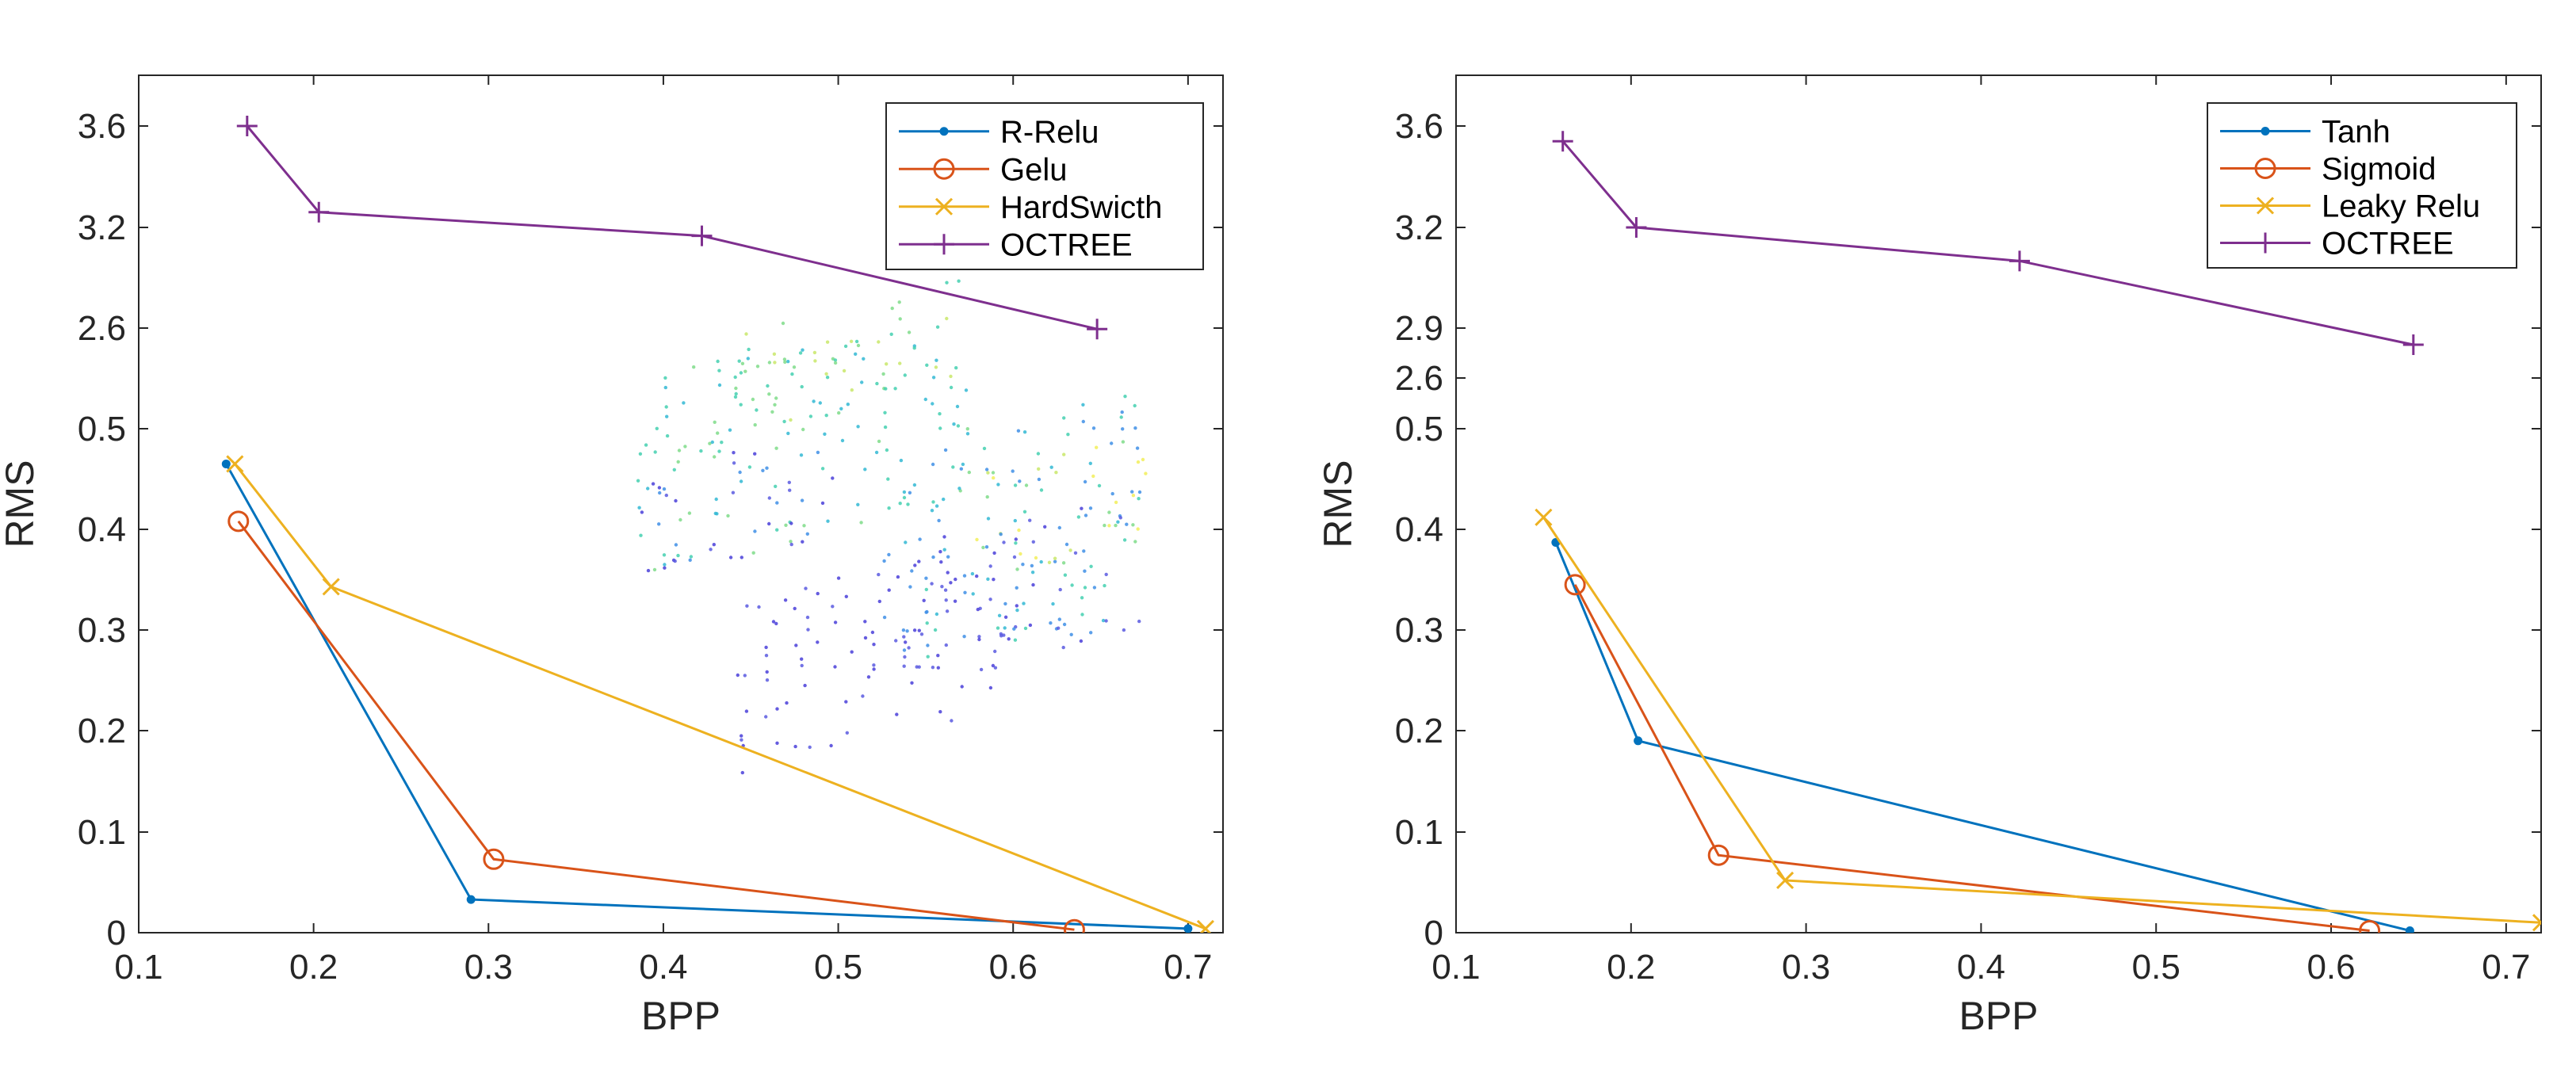 The image size is (2576, 1069). What do you see at coordinates (102, 228) in the screenshot?
I see `y-tick-label: 3.2` at bounding box center [102, 228].